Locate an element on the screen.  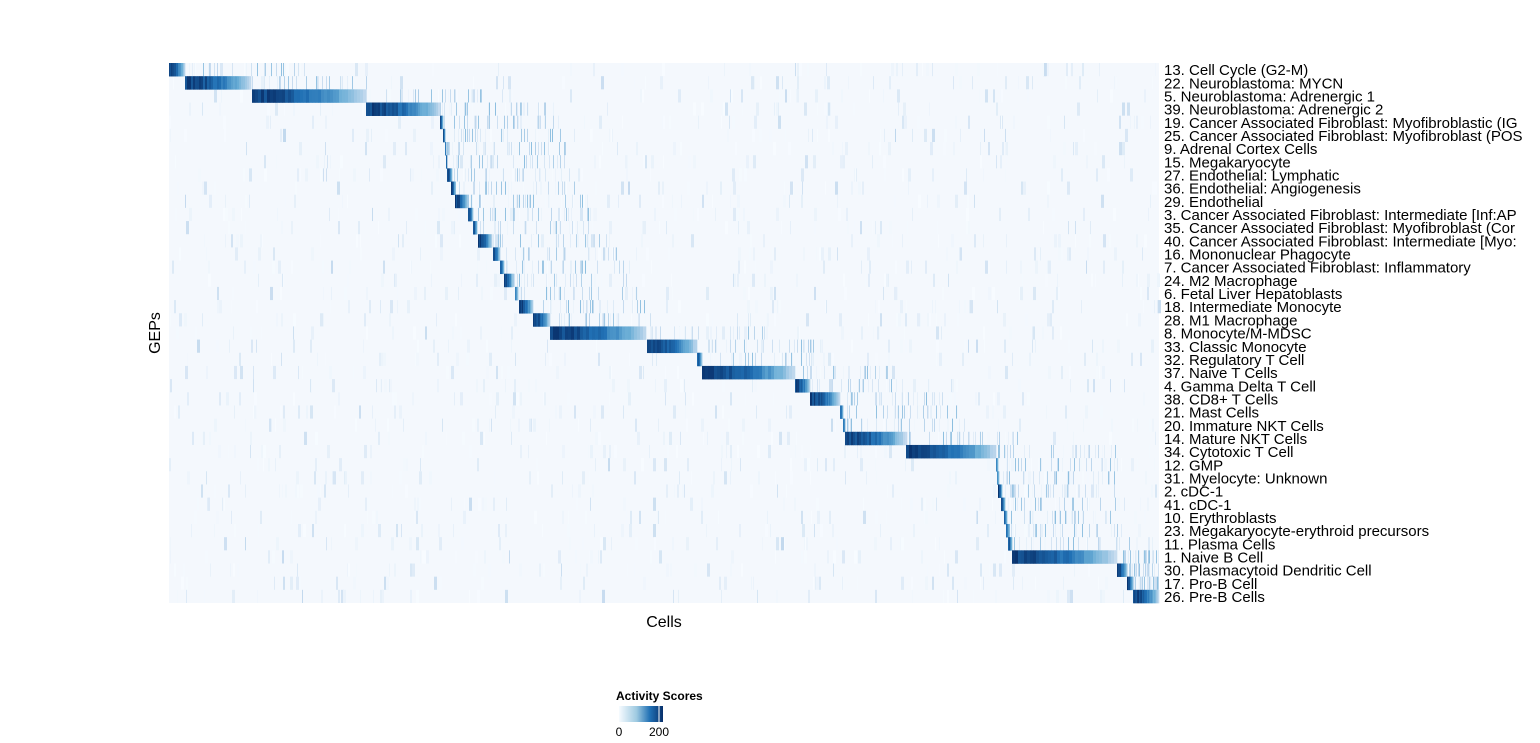
row-label: 2. cDC-1 is located at coordinates (1193, 492).